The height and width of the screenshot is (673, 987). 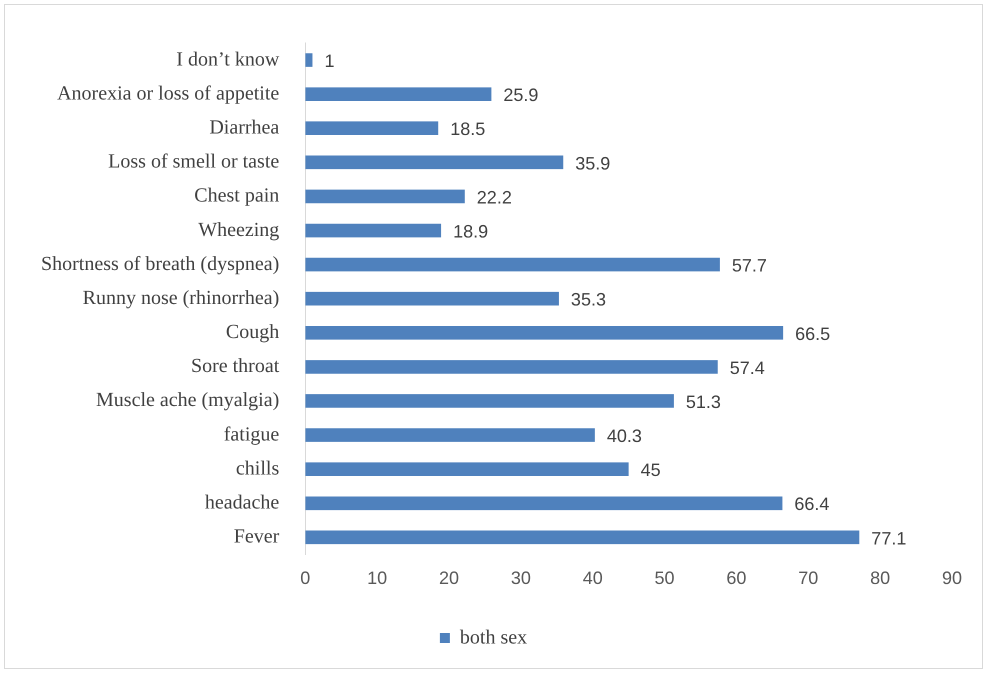 I want to click on y-tick-label: Chest pain, so click(x=237, y=195).